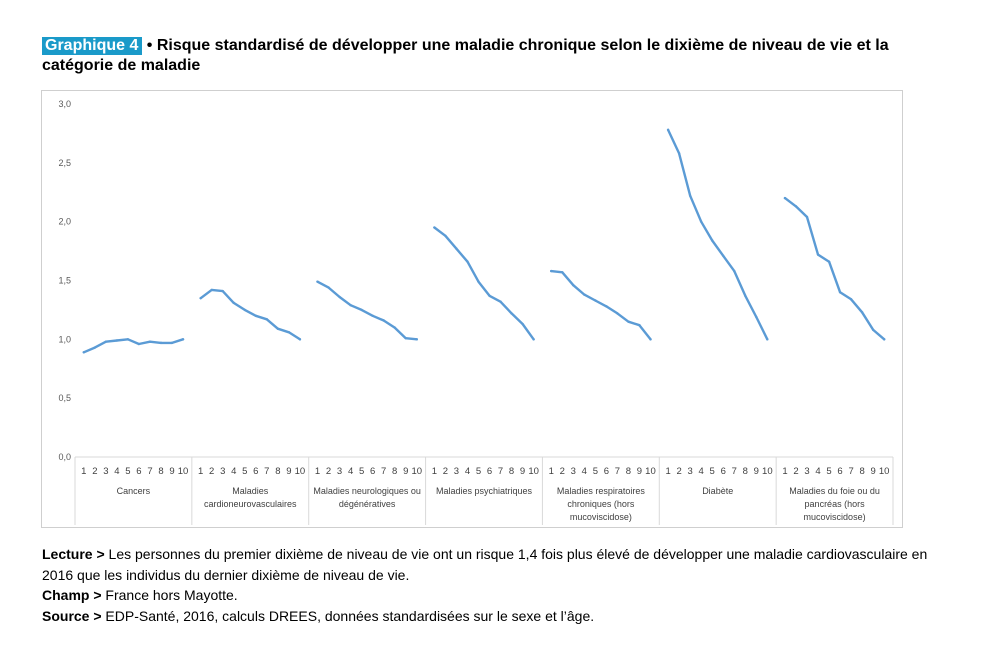 This screenshot has width=1003, height=650. What do you see at coordinates (169, 595) in the screenshot?
I see `note-champ-text: France hors Mayotte.` at bounding box center [169, 595].